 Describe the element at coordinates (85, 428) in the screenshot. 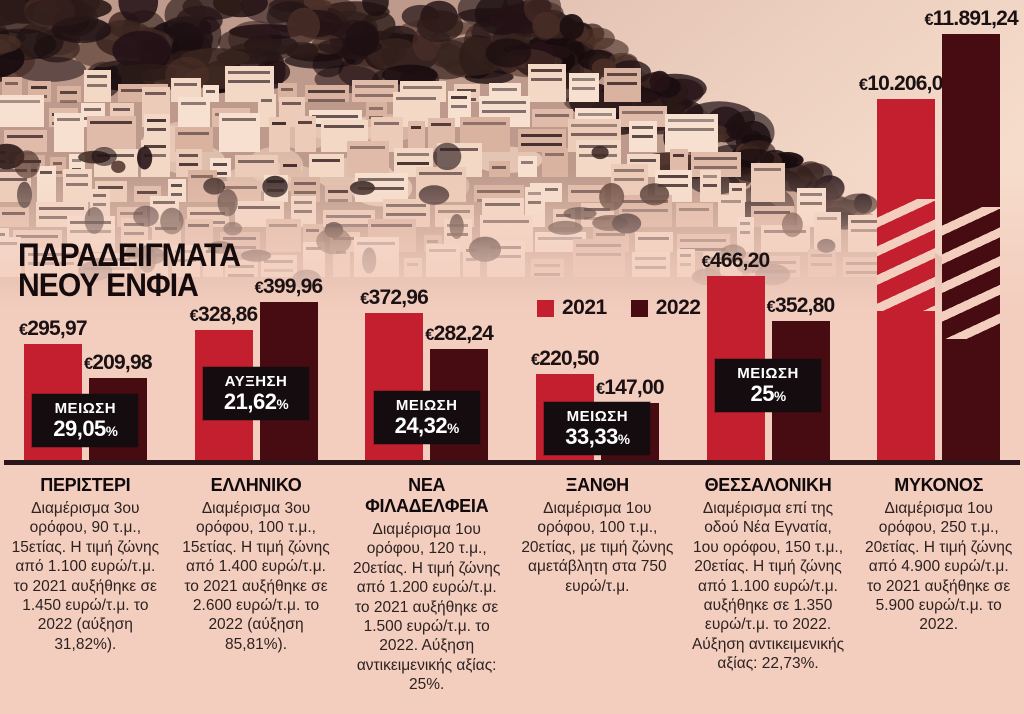

I see `change-badge-percent: 29,05%` at that location.